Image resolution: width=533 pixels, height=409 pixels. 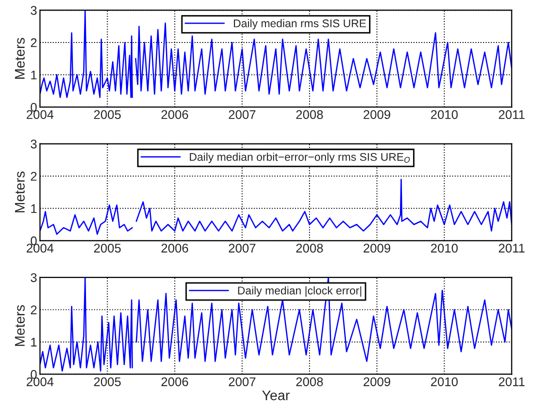 What do you see at coordinates (300, 158) in the screenshot?
I see `legend-label: Daily median orbit−error−only rms SIS URE$_{O}$` at bounding box center [300, 158].